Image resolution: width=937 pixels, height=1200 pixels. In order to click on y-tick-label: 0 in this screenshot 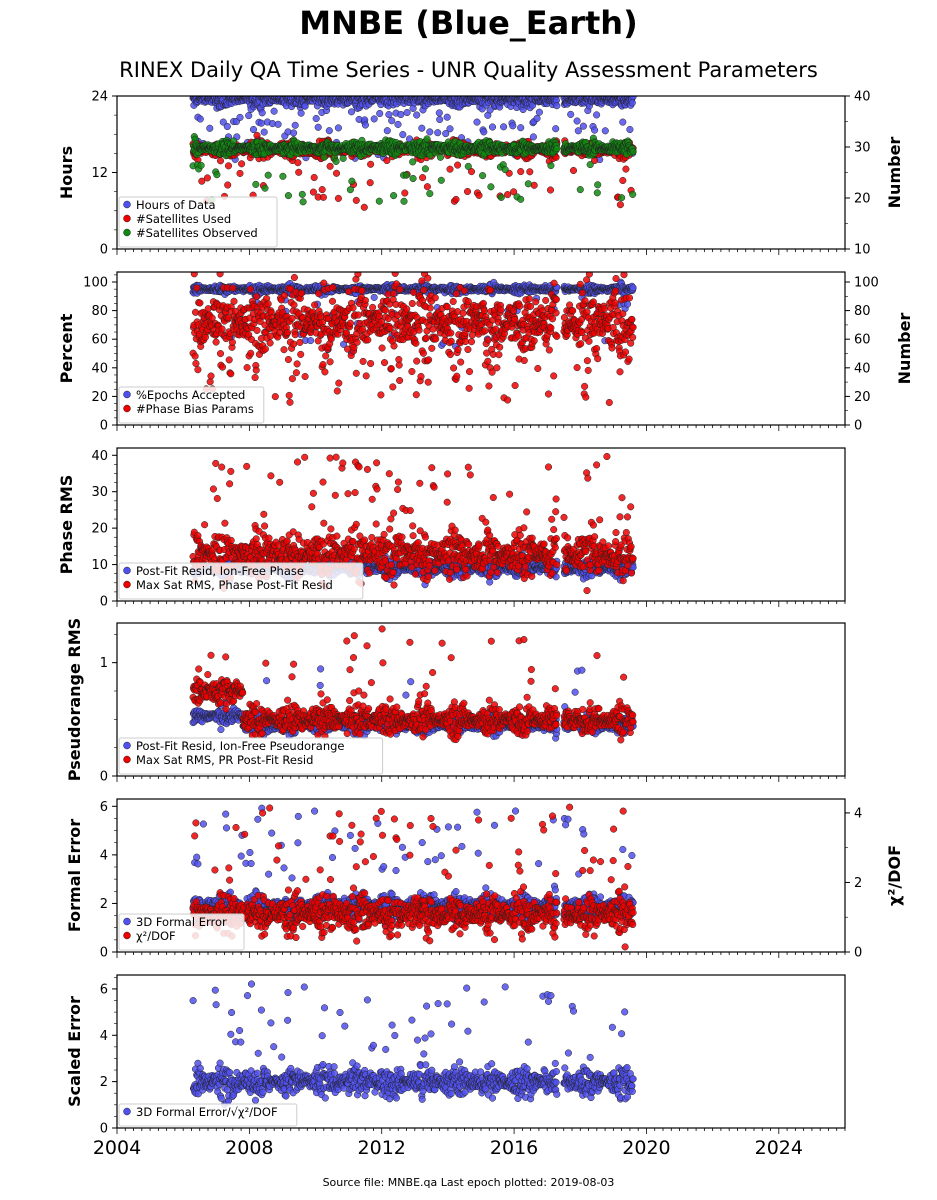, I will do `click(104, 250)`.